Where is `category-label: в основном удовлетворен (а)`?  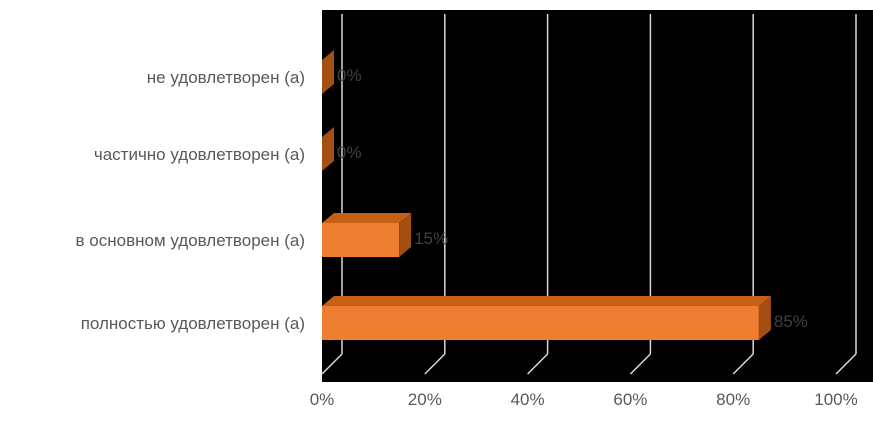 category-label: в основном удовлетворен (а) is located at coordinates (190, 240).